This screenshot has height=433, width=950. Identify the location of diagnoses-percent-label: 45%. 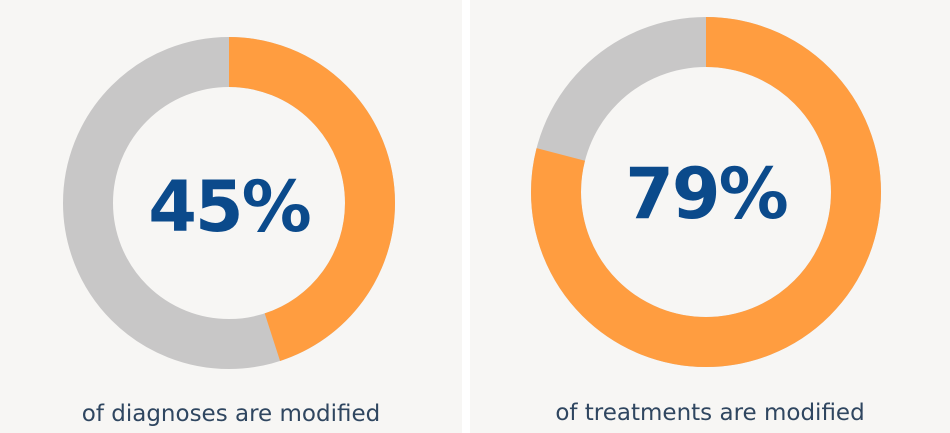
(230, 207).